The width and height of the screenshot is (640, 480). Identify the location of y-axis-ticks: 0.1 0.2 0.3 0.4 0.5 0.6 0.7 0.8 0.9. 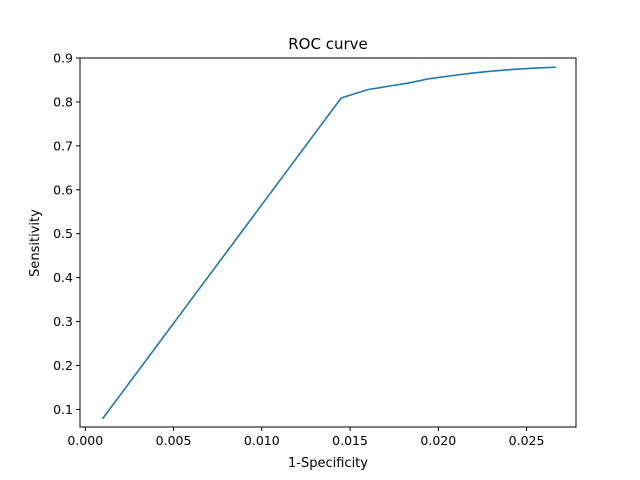
(66, 234).